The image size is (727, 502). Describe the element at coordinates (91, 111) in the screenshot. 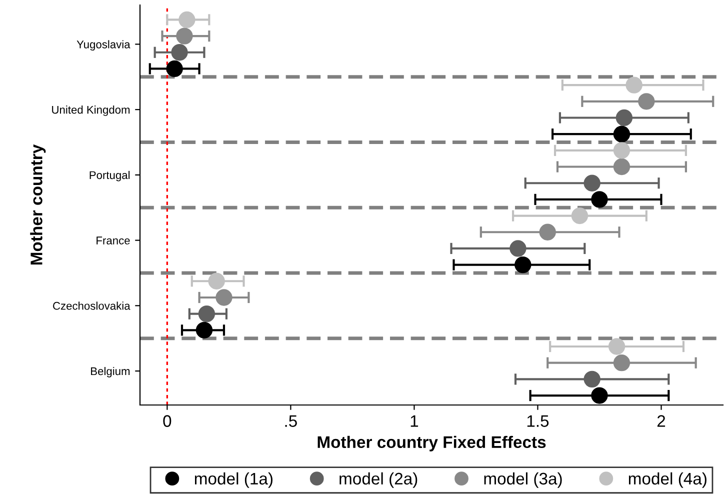

I see `y-tick-label: United Kingdom` at that location.